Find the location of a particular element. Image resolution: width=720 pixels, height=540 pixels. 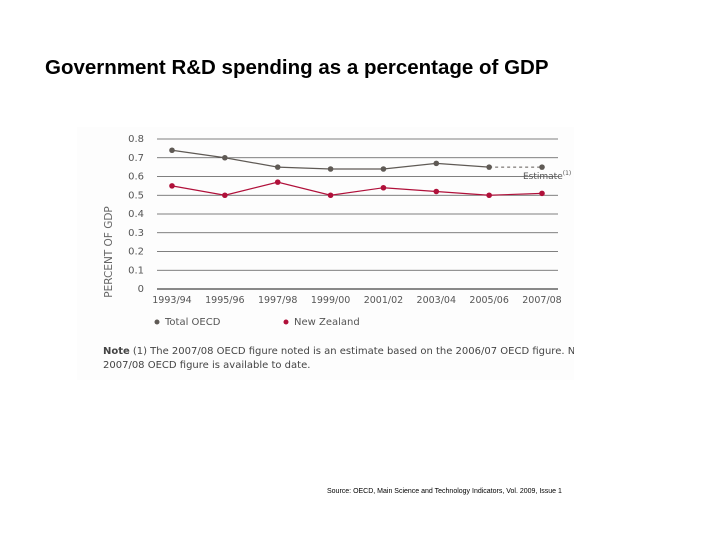

x-tick-label: 1993/94 is located at coordinates (171, 300).